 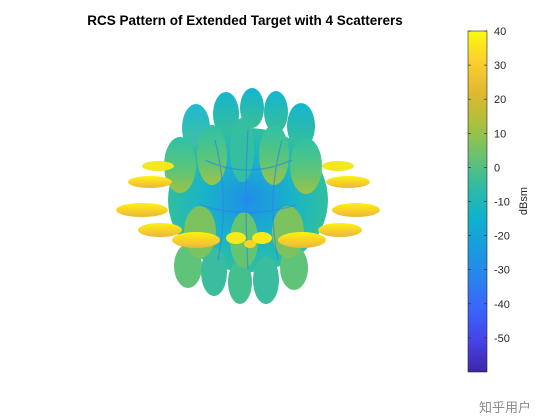 I want to click on colorbar-tick-label: 20, so click(x=500, y=100).